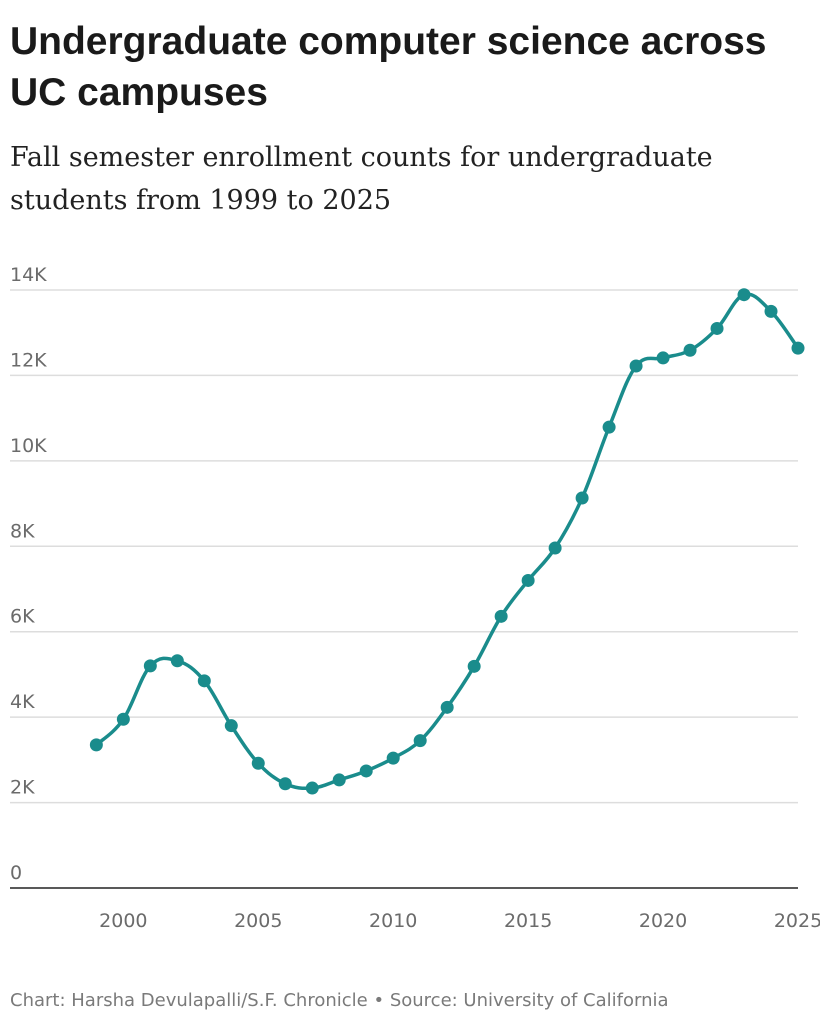 The width and height of the screenshot is (820, 1028). Describe the element at coordinates (28, 574) in the screenshot. I see `y-axis-tick-labels: 0 2K 4K 6K 8K 10K 12K 14K` at that location.